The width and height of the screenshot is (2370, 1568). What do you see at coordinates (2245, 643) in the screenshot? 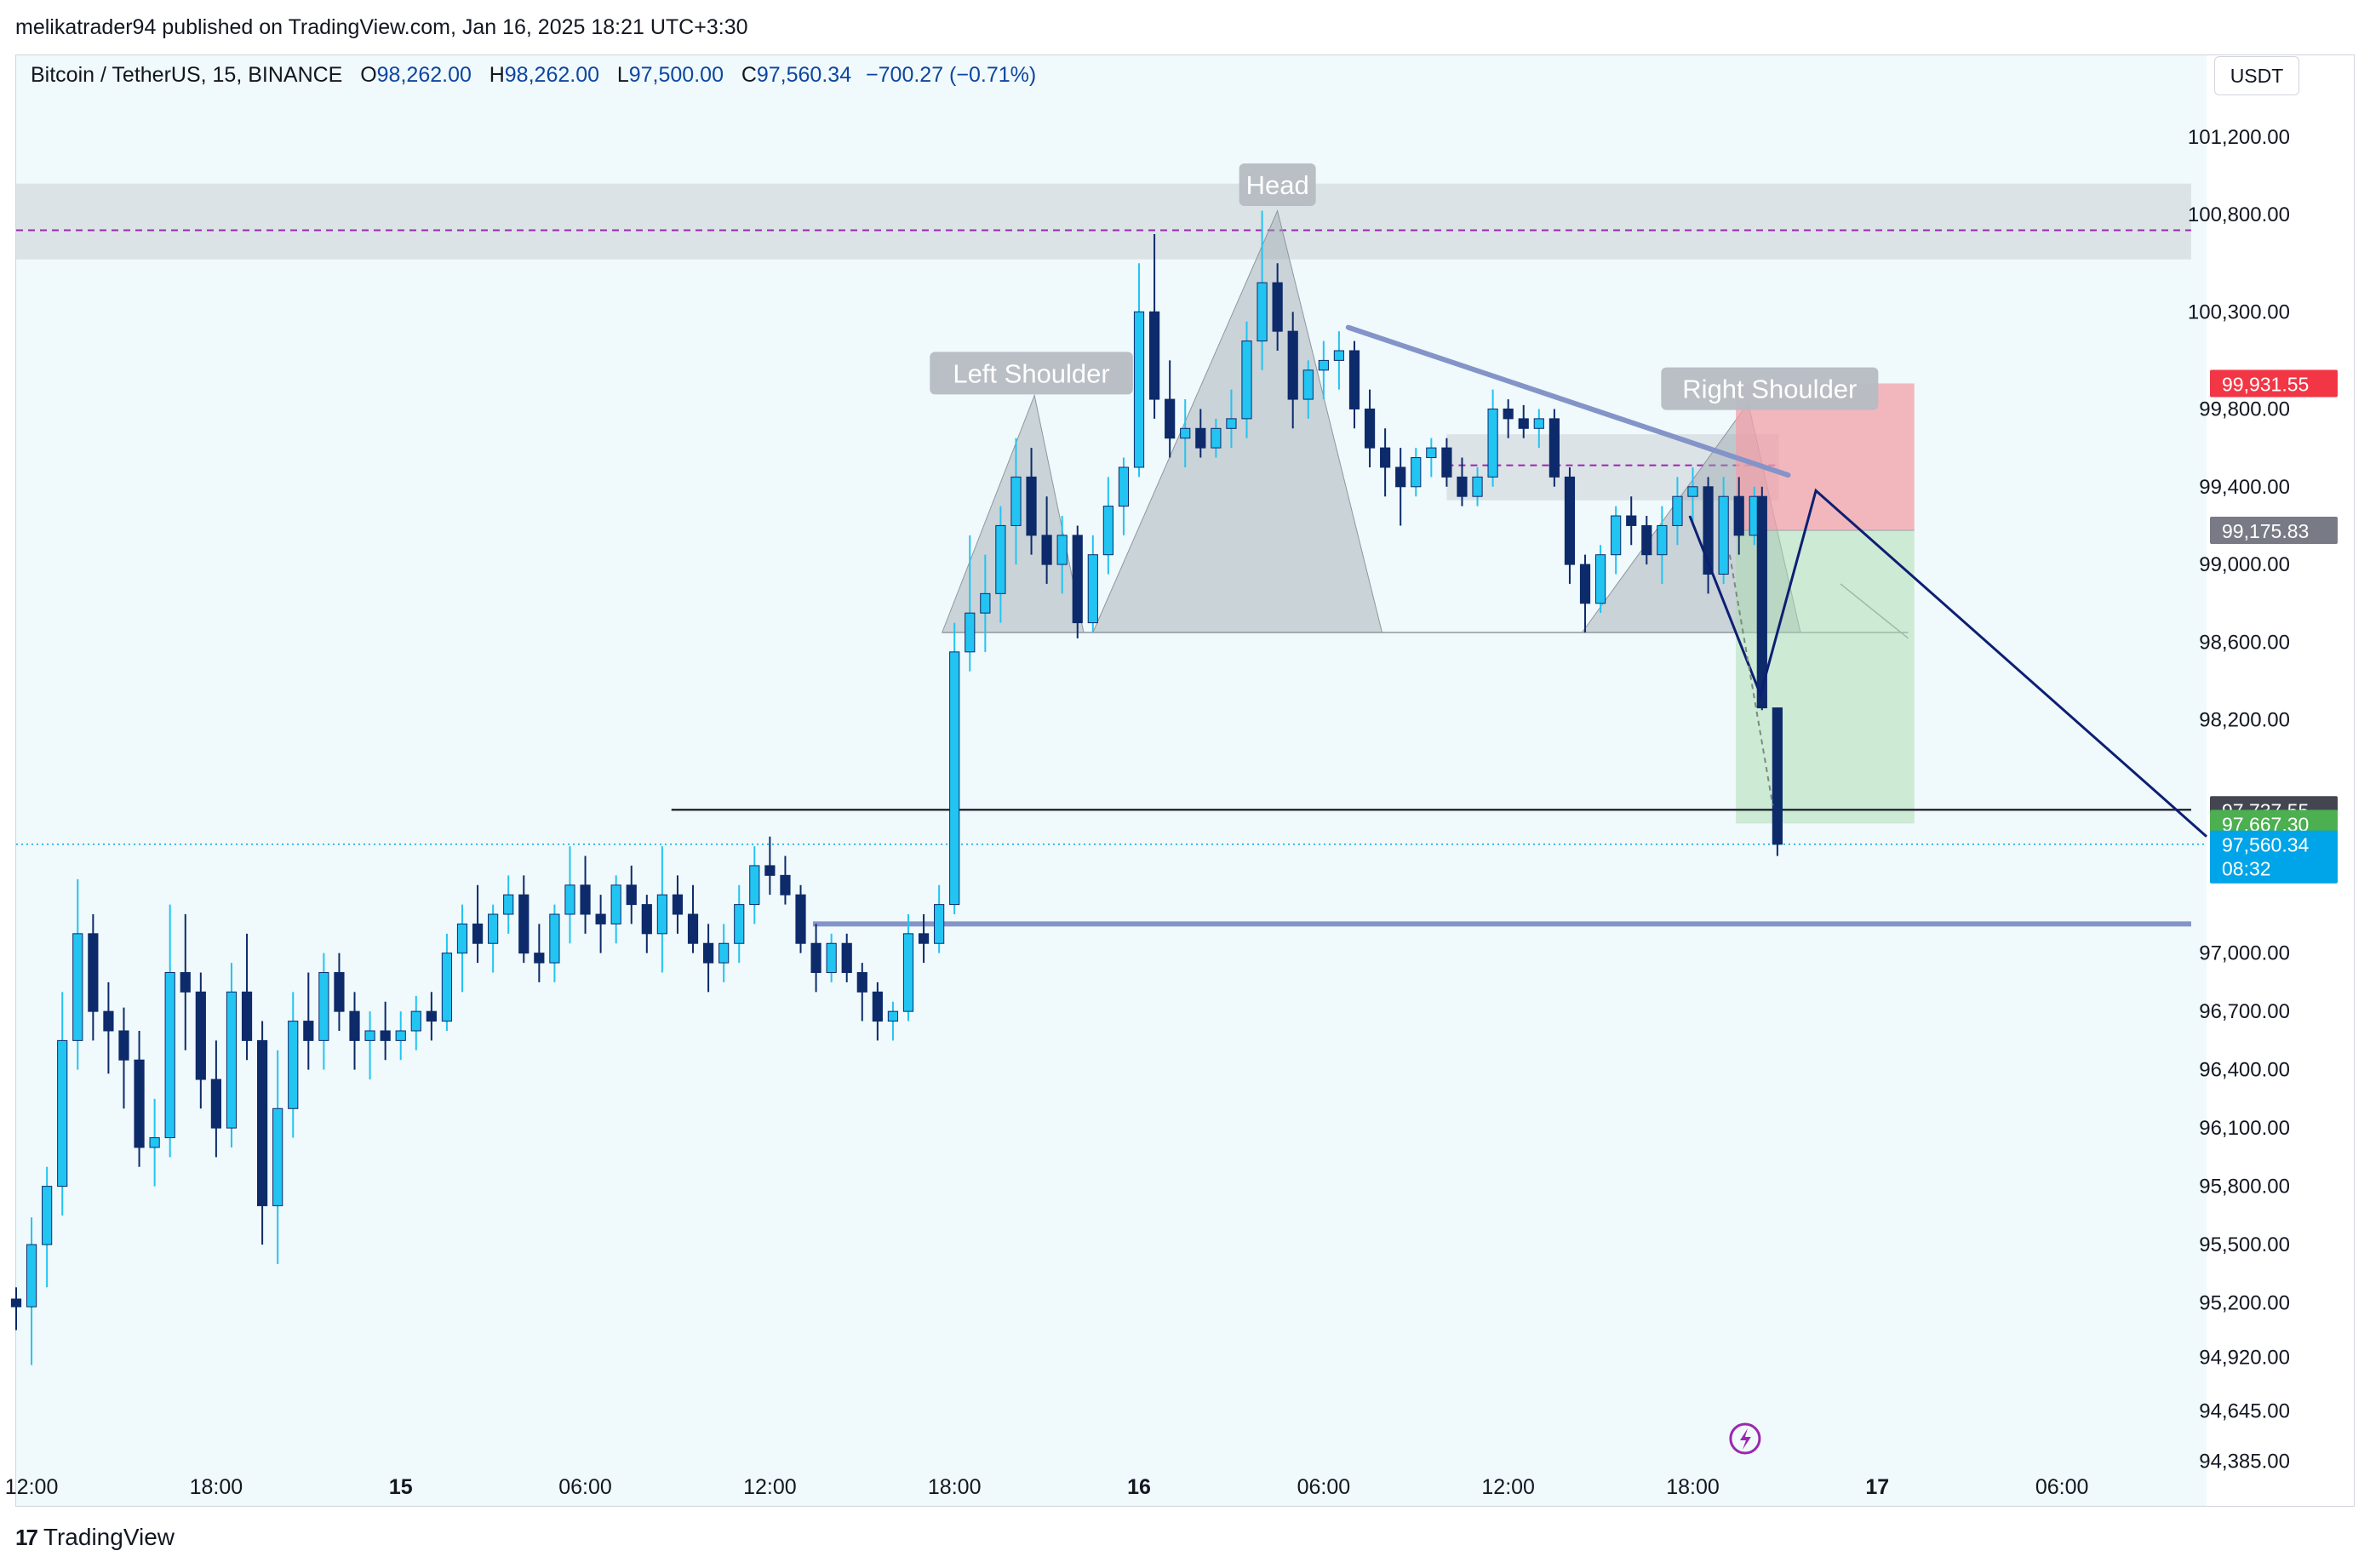
I see `y-tick-label: 98,600.00` at bounding box center [2245, 643].